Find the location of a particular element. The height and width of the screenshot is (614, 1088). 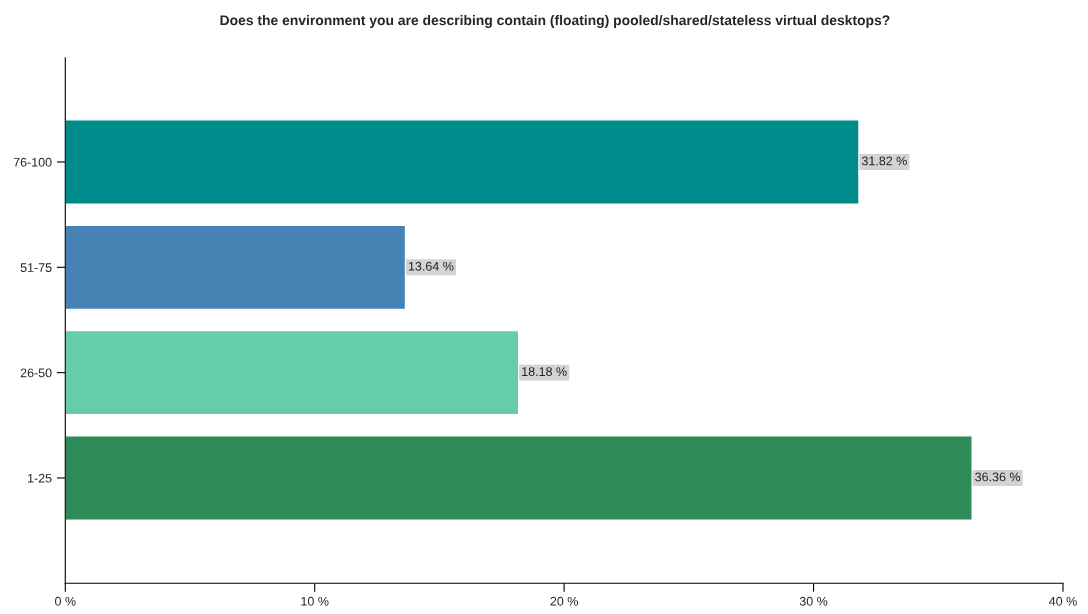

x-tick-label: 40 % is located at coordinates (1063, 601).